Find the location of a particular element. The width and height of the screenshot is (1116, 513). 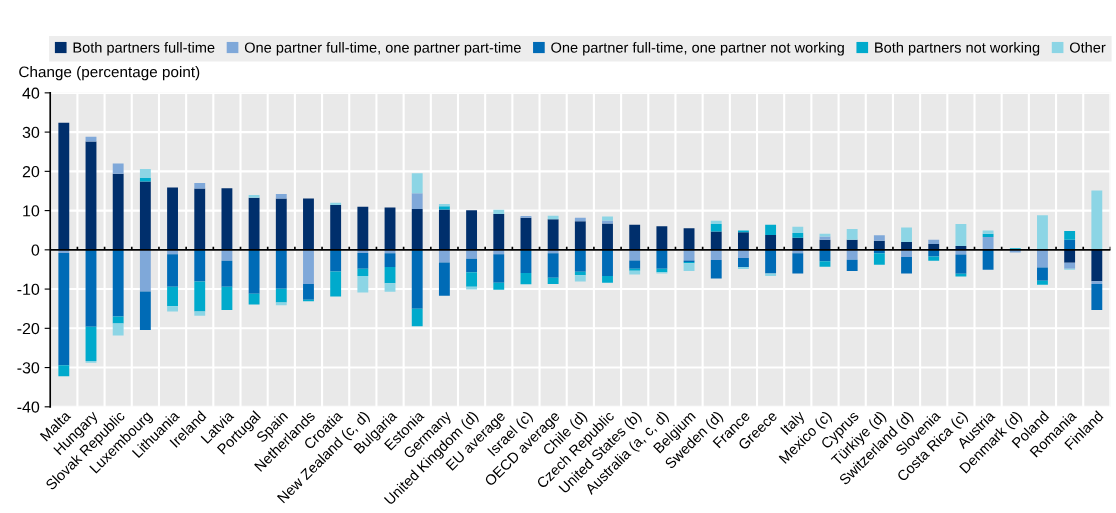

legend-label: Both partners full-time is located at coordinates (144, 49).